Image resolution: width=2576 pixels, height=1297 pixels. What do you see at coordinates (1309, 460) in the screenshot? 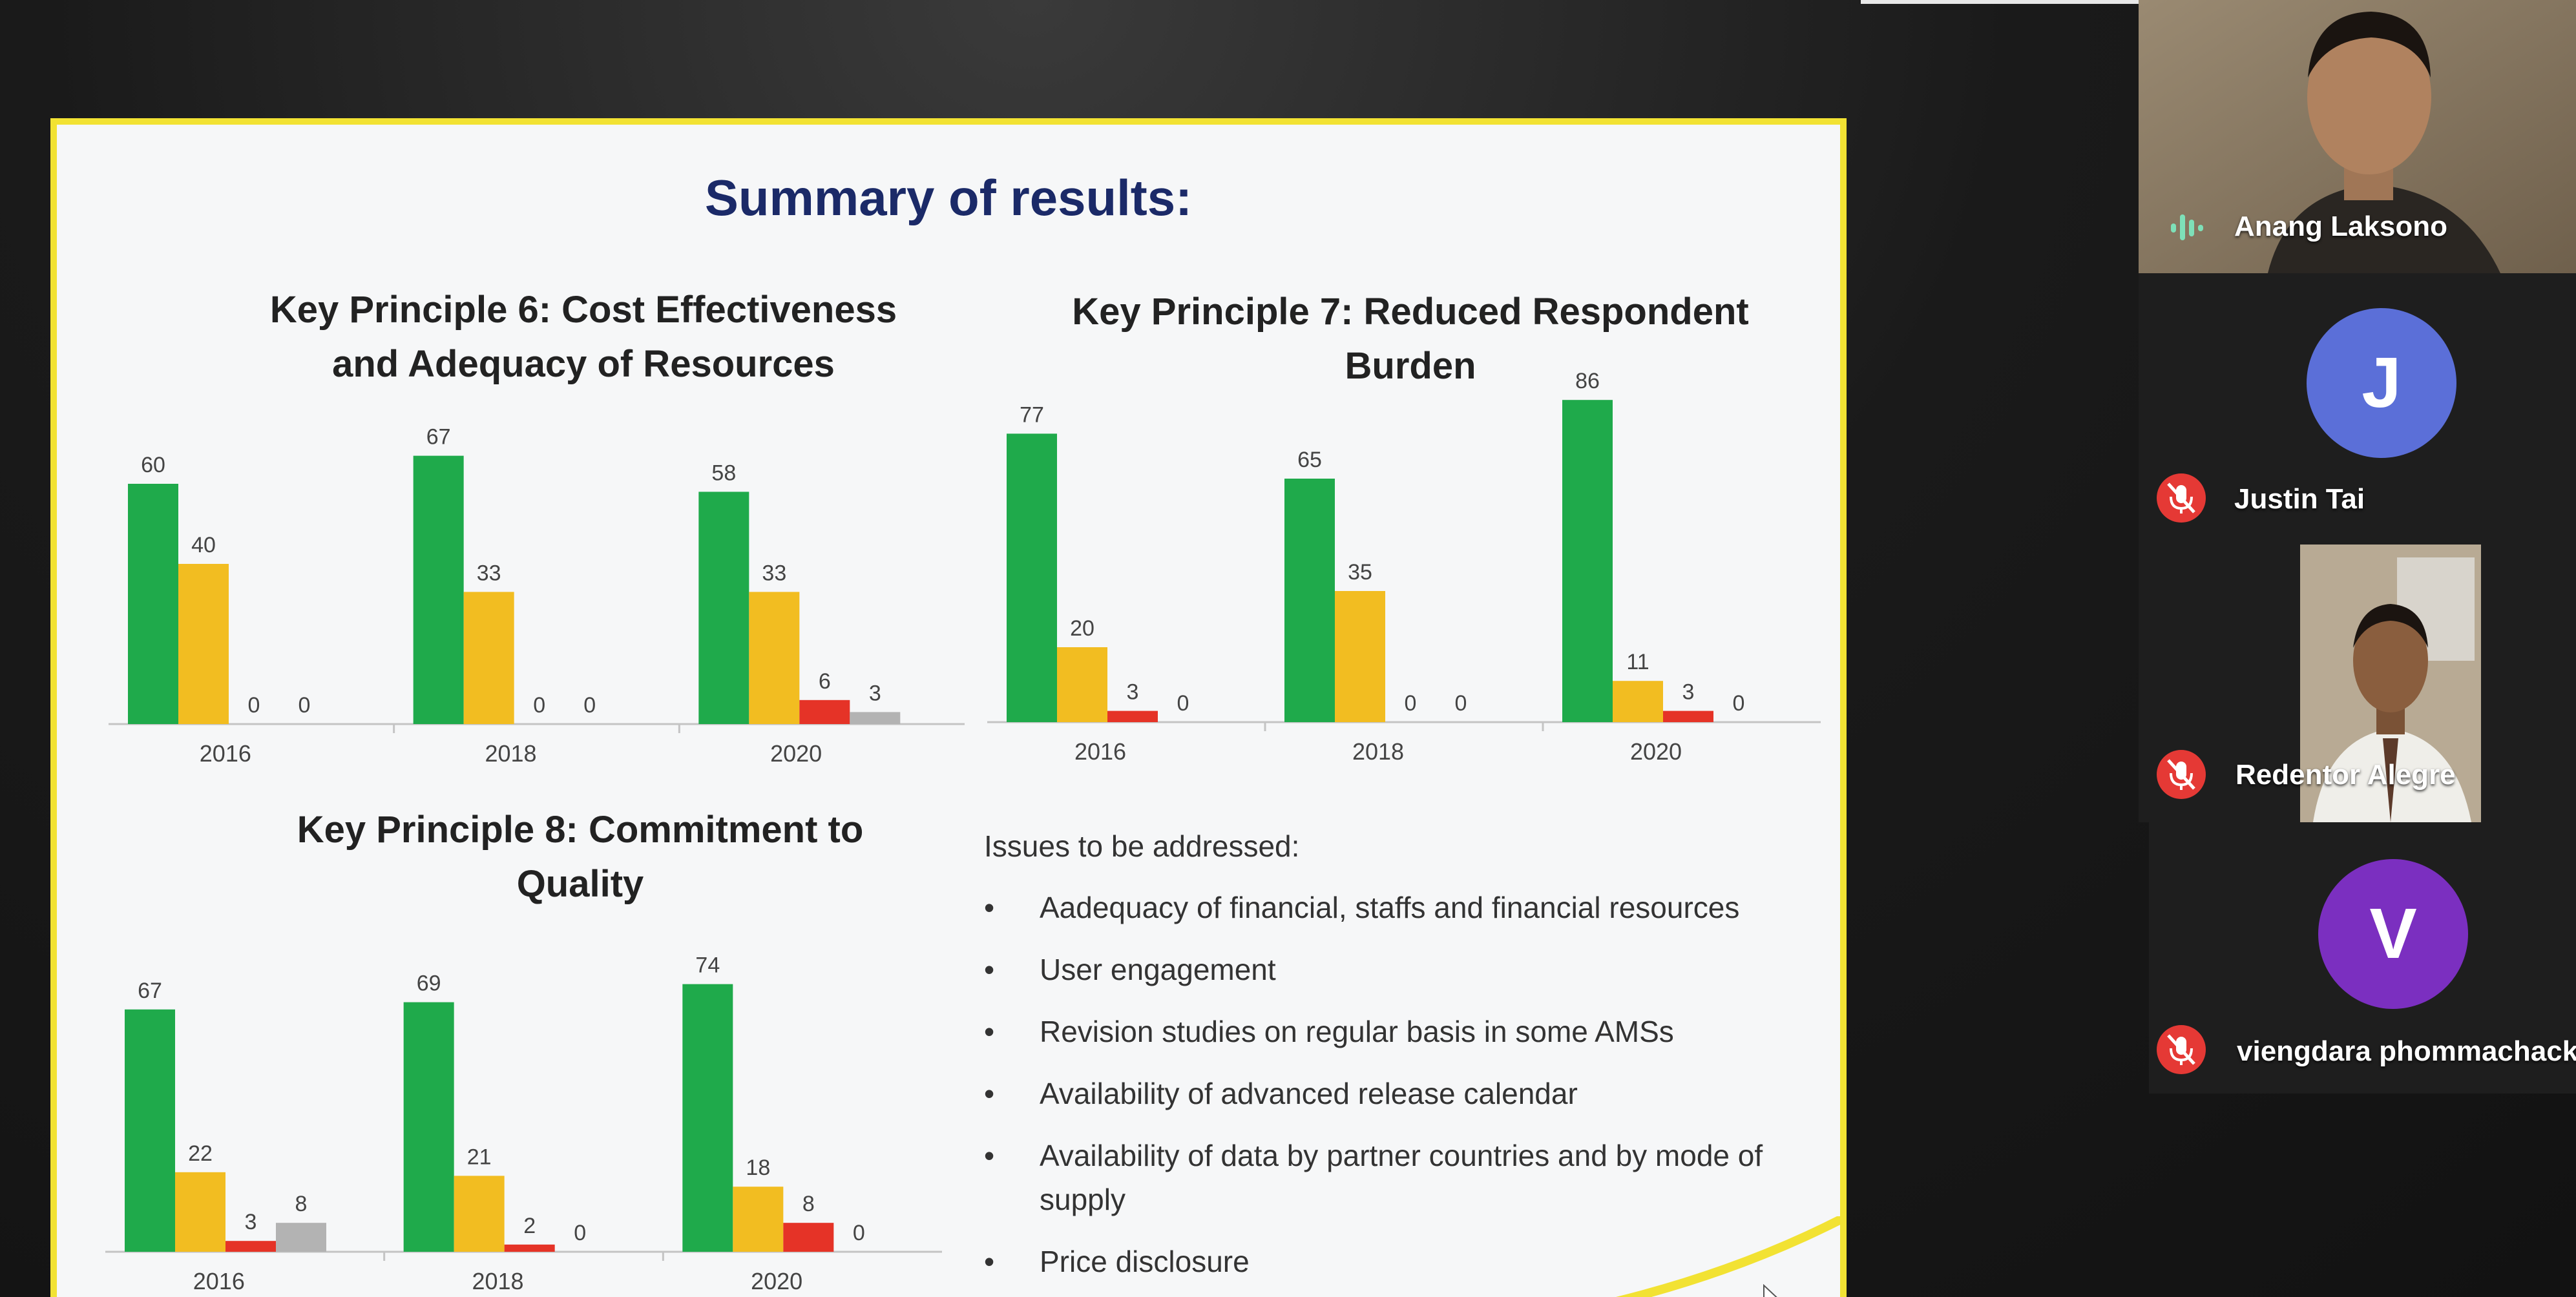
I see `data-label: 65` at bounding box center [1309, 460].